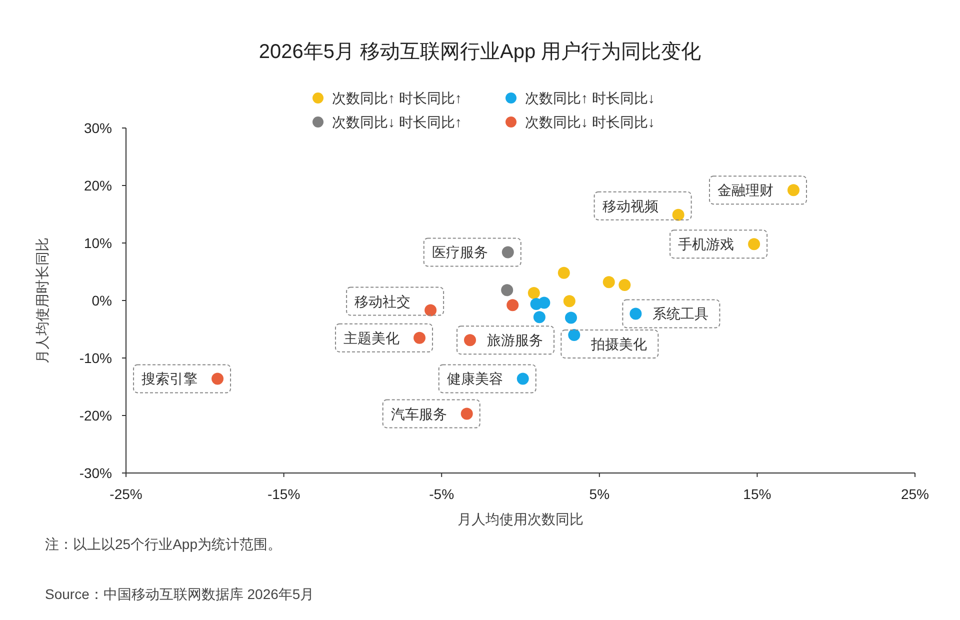  I want to click on label: 汽车服务, so click(431, 413).